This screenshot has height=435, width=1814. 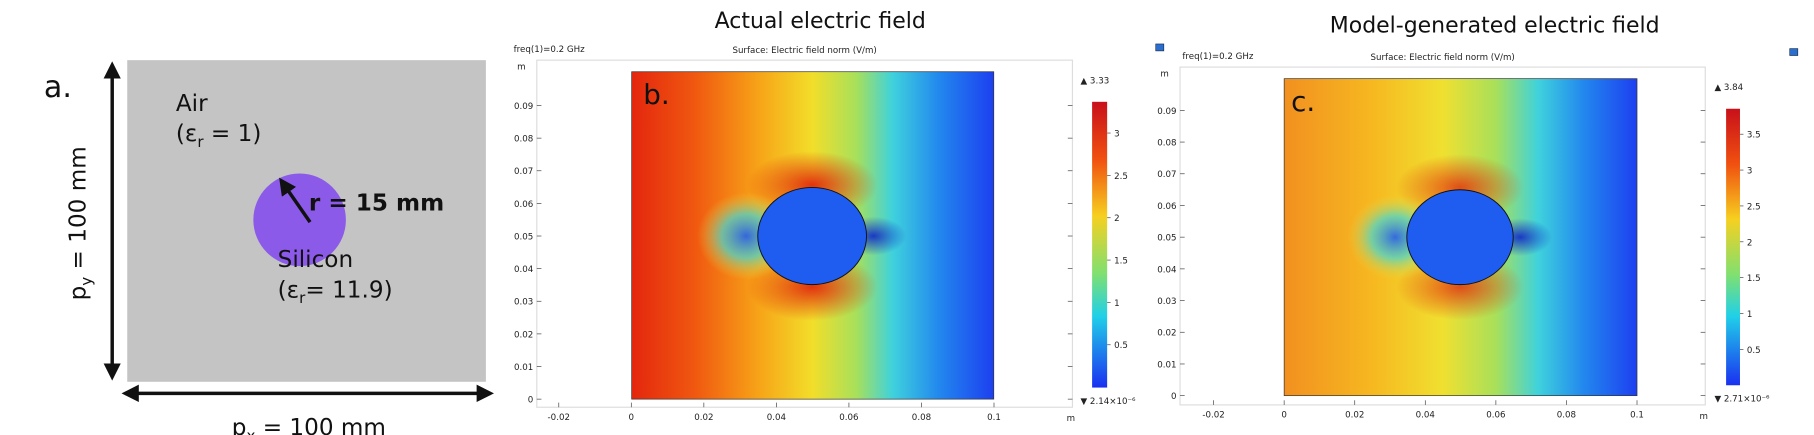 I want to click on silicon-eps: (εr= 11.9), so click(x=335, y=292).